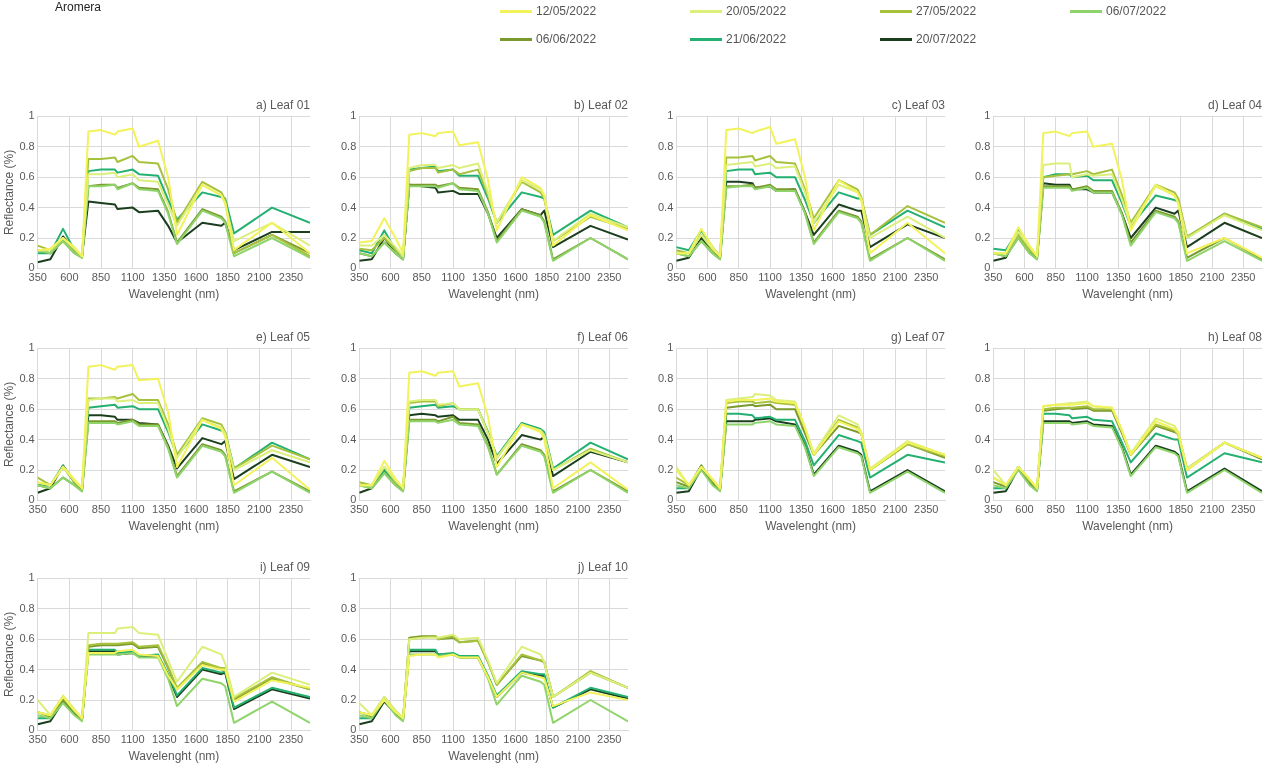  I want to click on chart-title: g) Leaf 07, so click(918, 336).